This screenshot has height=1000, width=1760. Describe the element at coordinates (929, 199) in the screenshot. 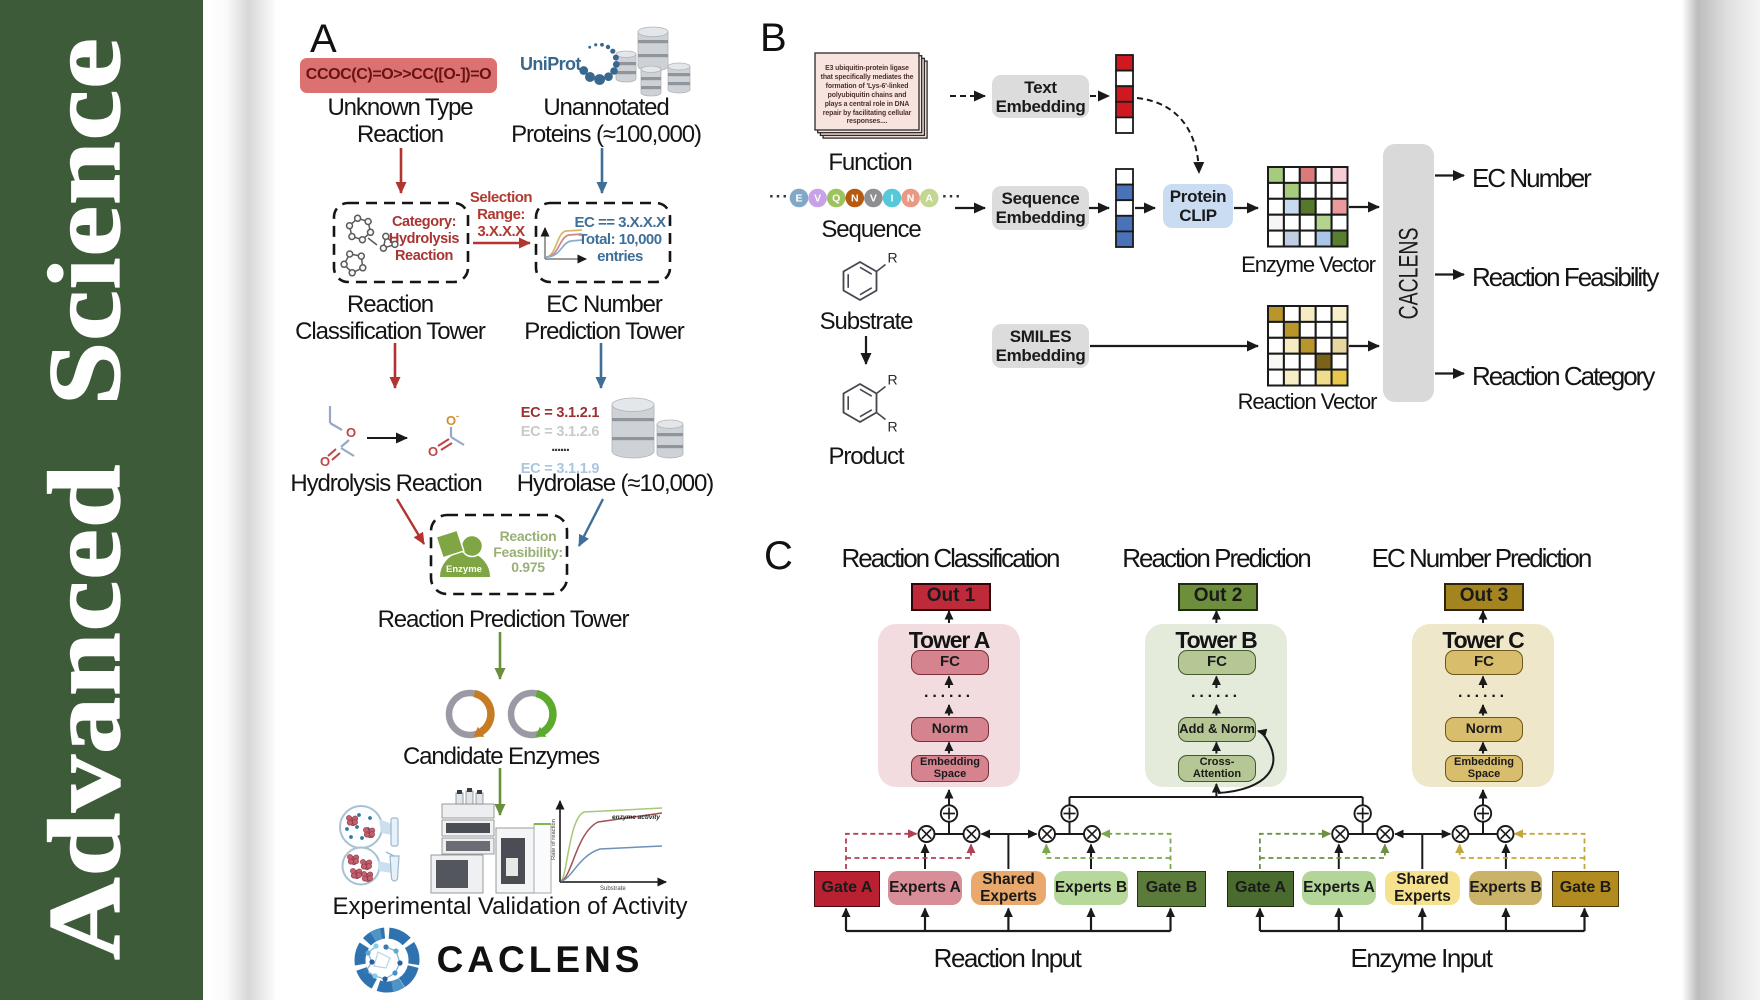

I see `svg-text: A` at that location.